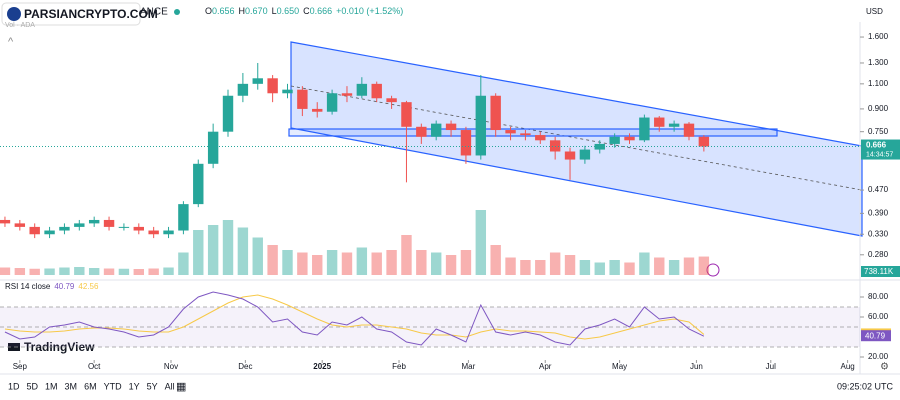  Describe the element at coordinates (28, 286) in the screenshot. I see `rsi-name: RSI 14 close` at that location.